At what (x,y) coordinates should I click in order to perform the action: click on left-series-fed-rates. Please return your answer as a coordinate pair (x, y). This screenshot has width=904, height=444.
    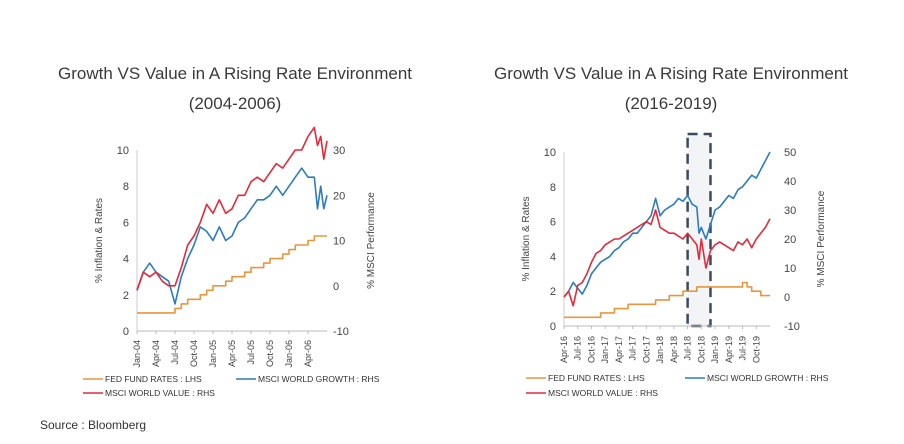
    Looking at the image, I should click on (232, 274).